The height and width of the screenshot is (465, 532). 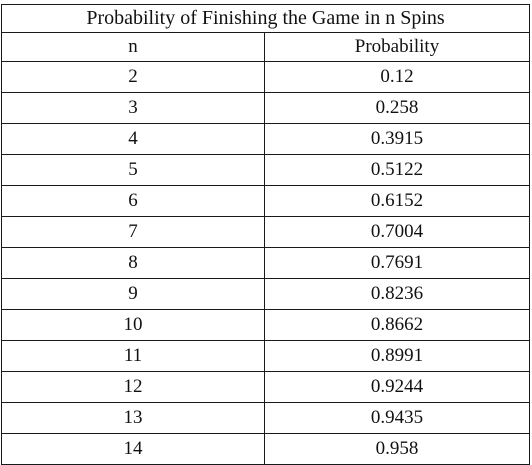 What do you see at coordinates (133, 170) in the screenshot?
I see `cell-n: 5` at bounding box center [133, 170].